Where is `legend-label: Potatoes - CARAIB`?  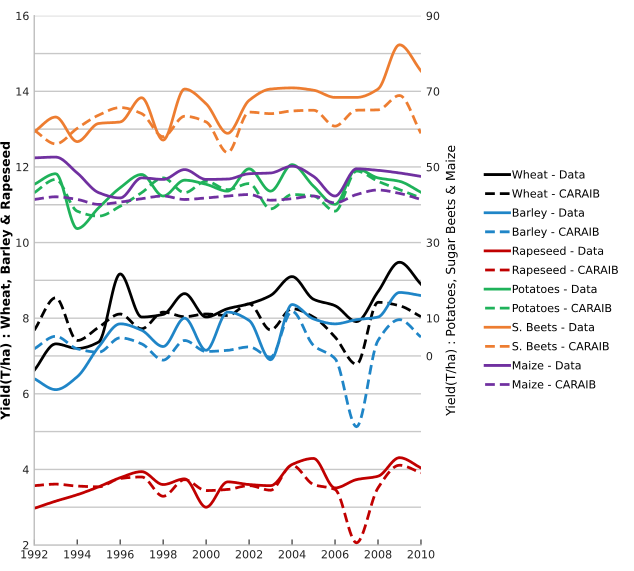 legend-label: Potatoes - CARAIB is located at coordinates (562, 308).